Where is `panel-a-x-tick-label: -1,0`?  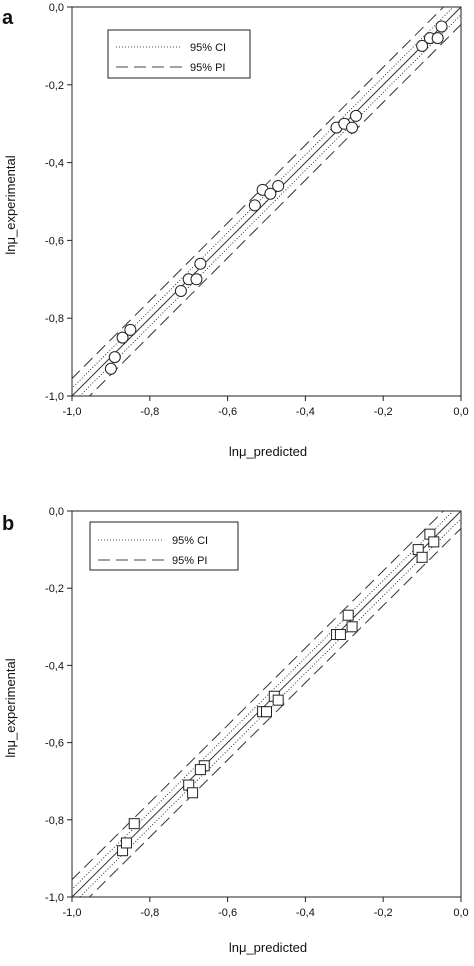 panel-a-x-tick-label: -1,0 is located at coordinates (72, 412).